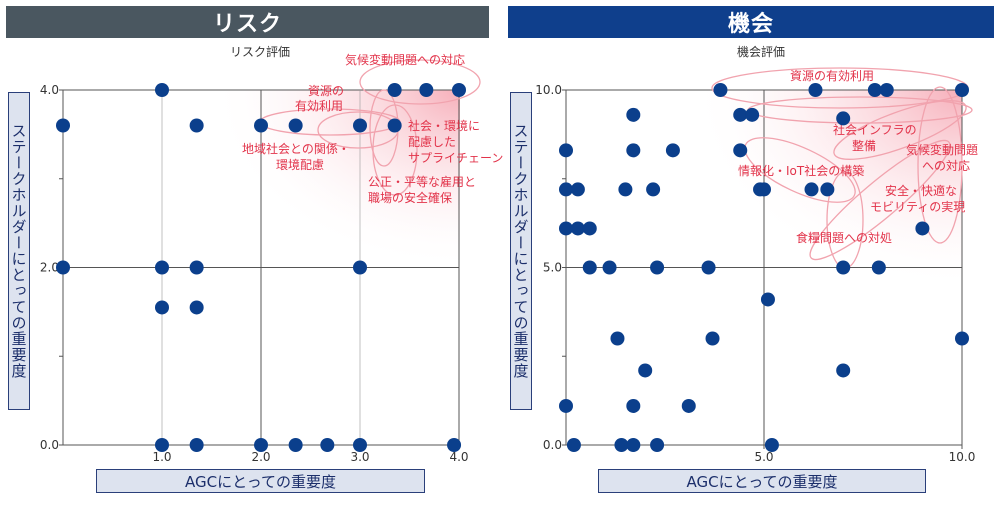 This screenshot has height=506, width=1000. Describe the element at coordinates (455, 158) in the screenshot. I see `risk-annotation-supply-line3: サプライチェーン` at that location.